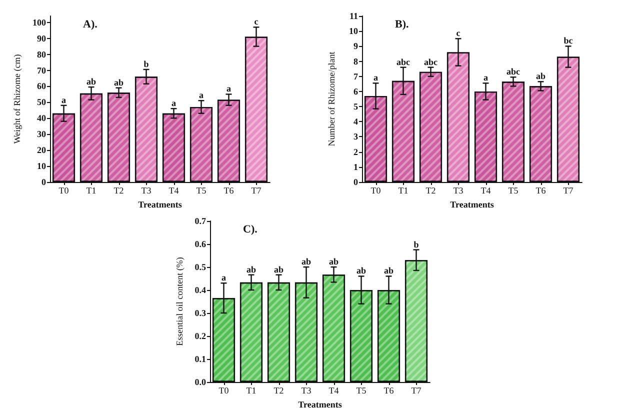  I want to click on y-tick-label: 90, so click(41, 38).